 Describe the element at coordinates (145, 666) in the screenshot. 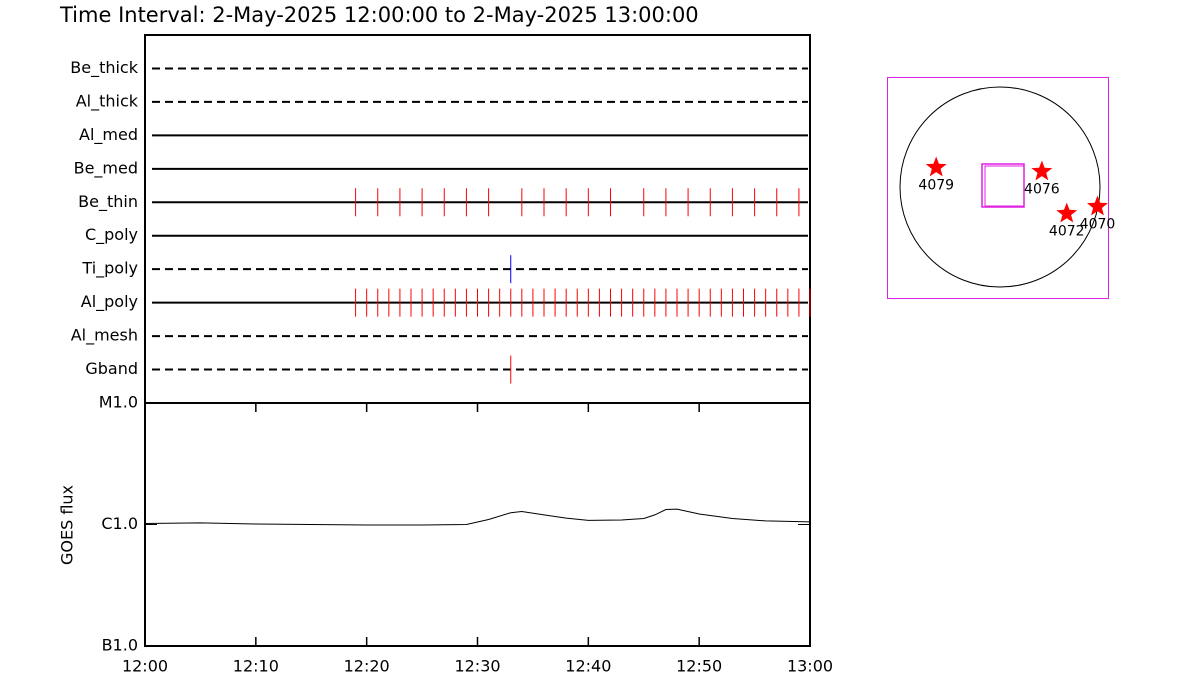

I see `x-tick-label: 12:00` at that location.